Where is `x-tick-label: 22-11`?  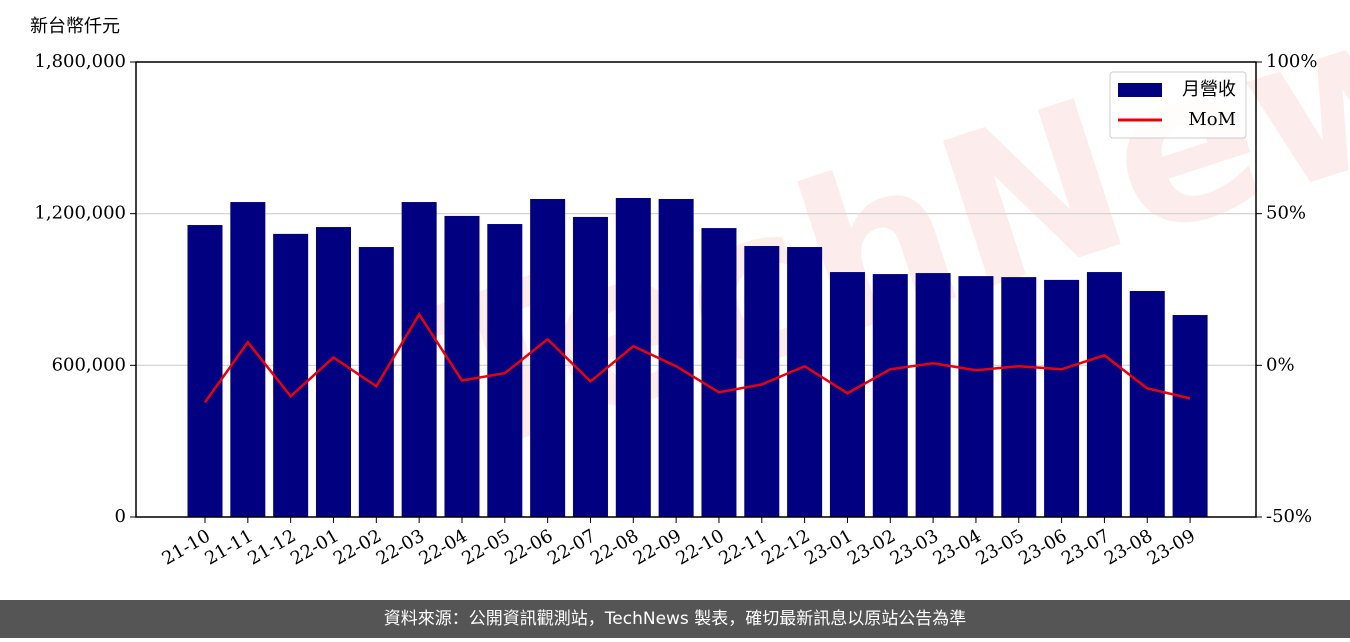
x-tick-label: 22-11 is located at coordinates (742, 547).